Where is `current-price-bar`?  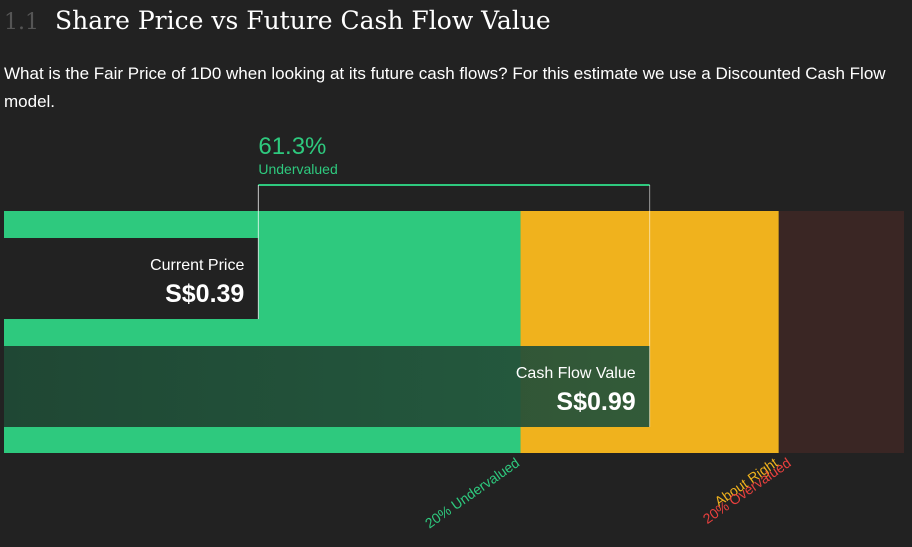
current-price-bar is located at coordinates (131, 278).